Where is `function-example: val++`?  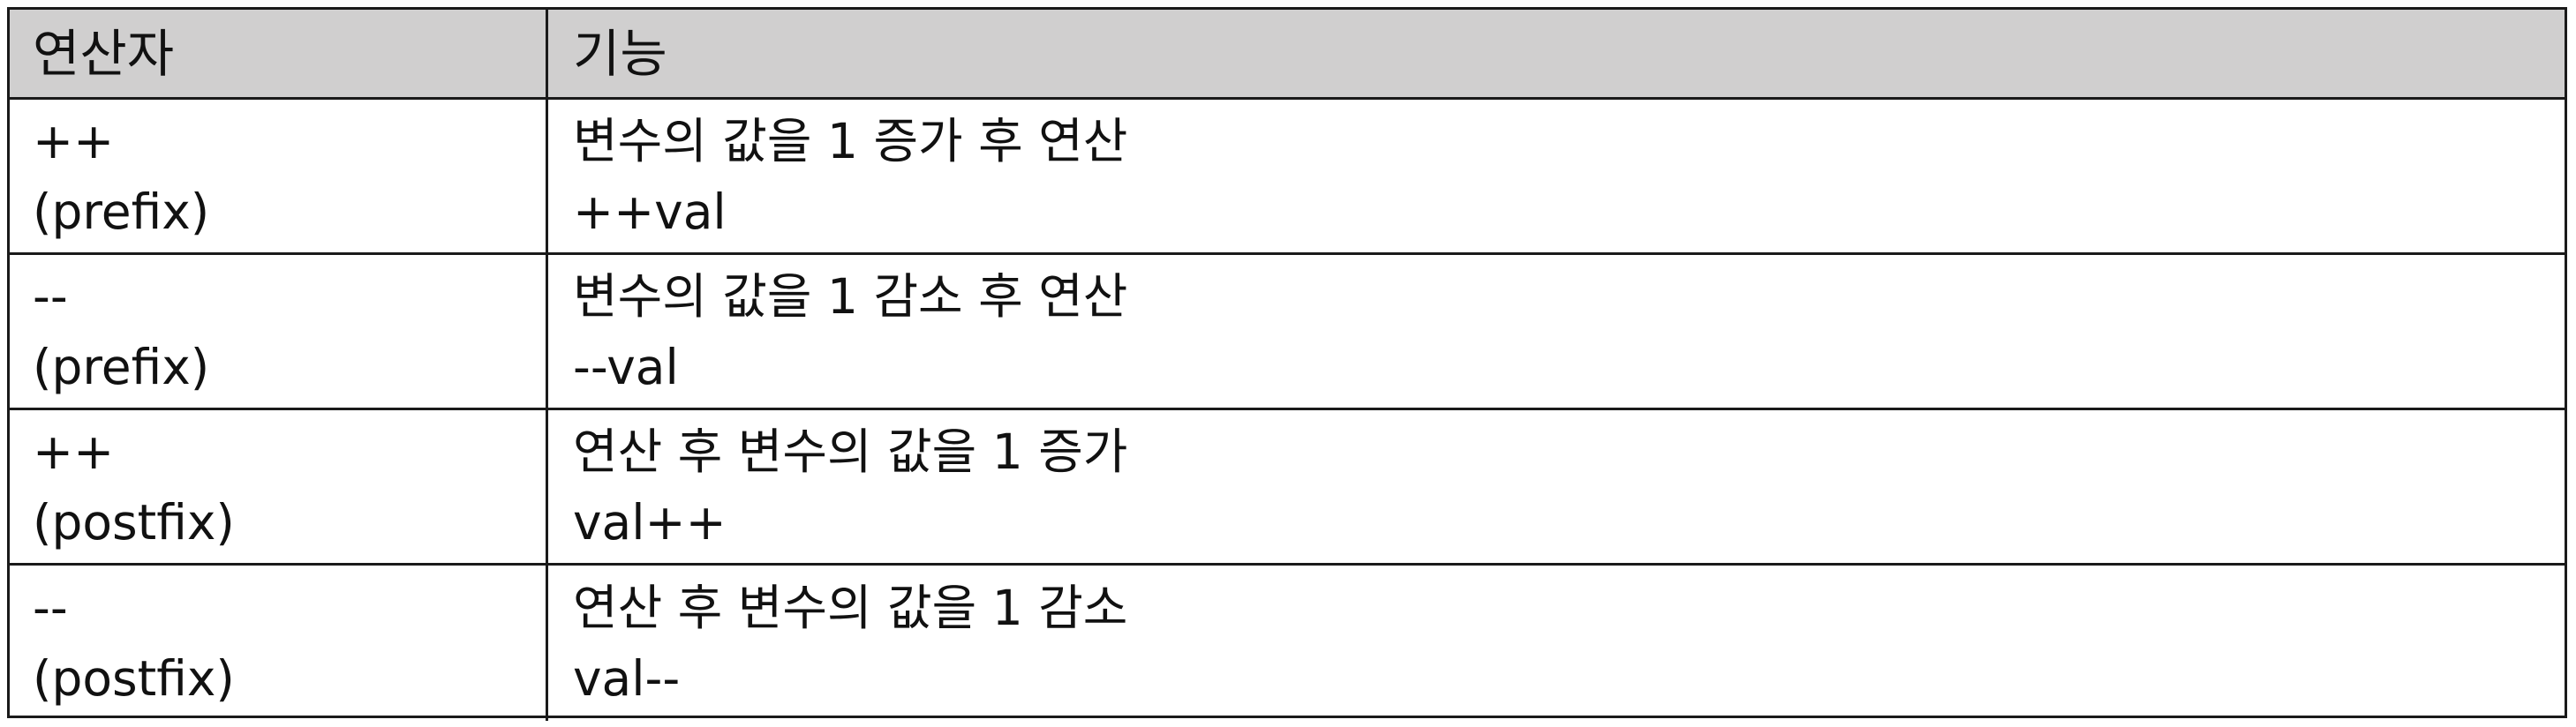 function-example: val++ is located at coordinates (650, 522).